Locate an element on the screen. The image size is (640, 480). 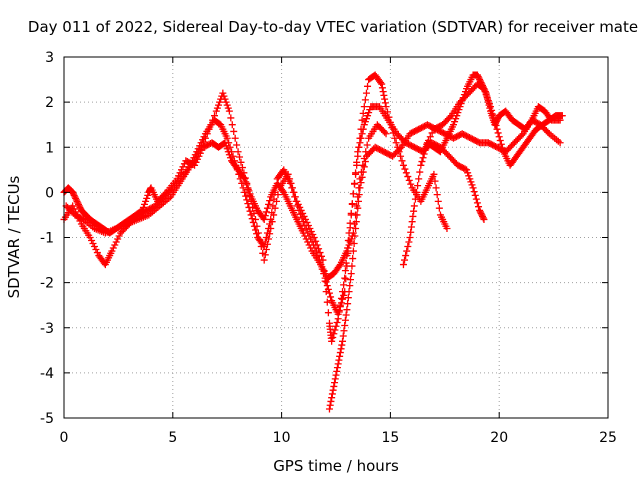
x-tick-label: 10 is located at coordinates (282, 438).